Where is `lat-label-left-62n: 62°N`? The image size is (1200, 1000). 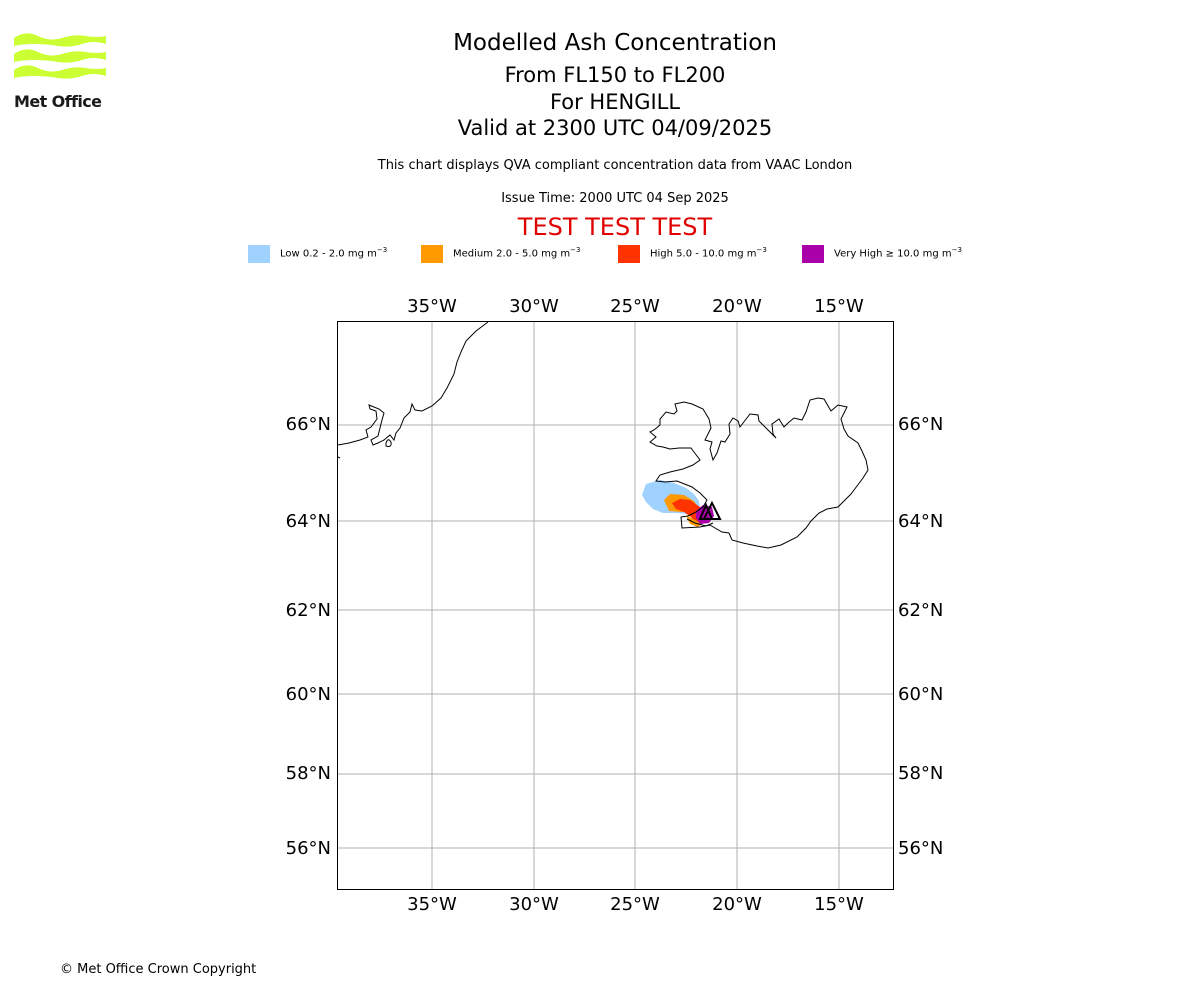
lat-label-left-62n: 62°N is located at coordinates (308, 610).